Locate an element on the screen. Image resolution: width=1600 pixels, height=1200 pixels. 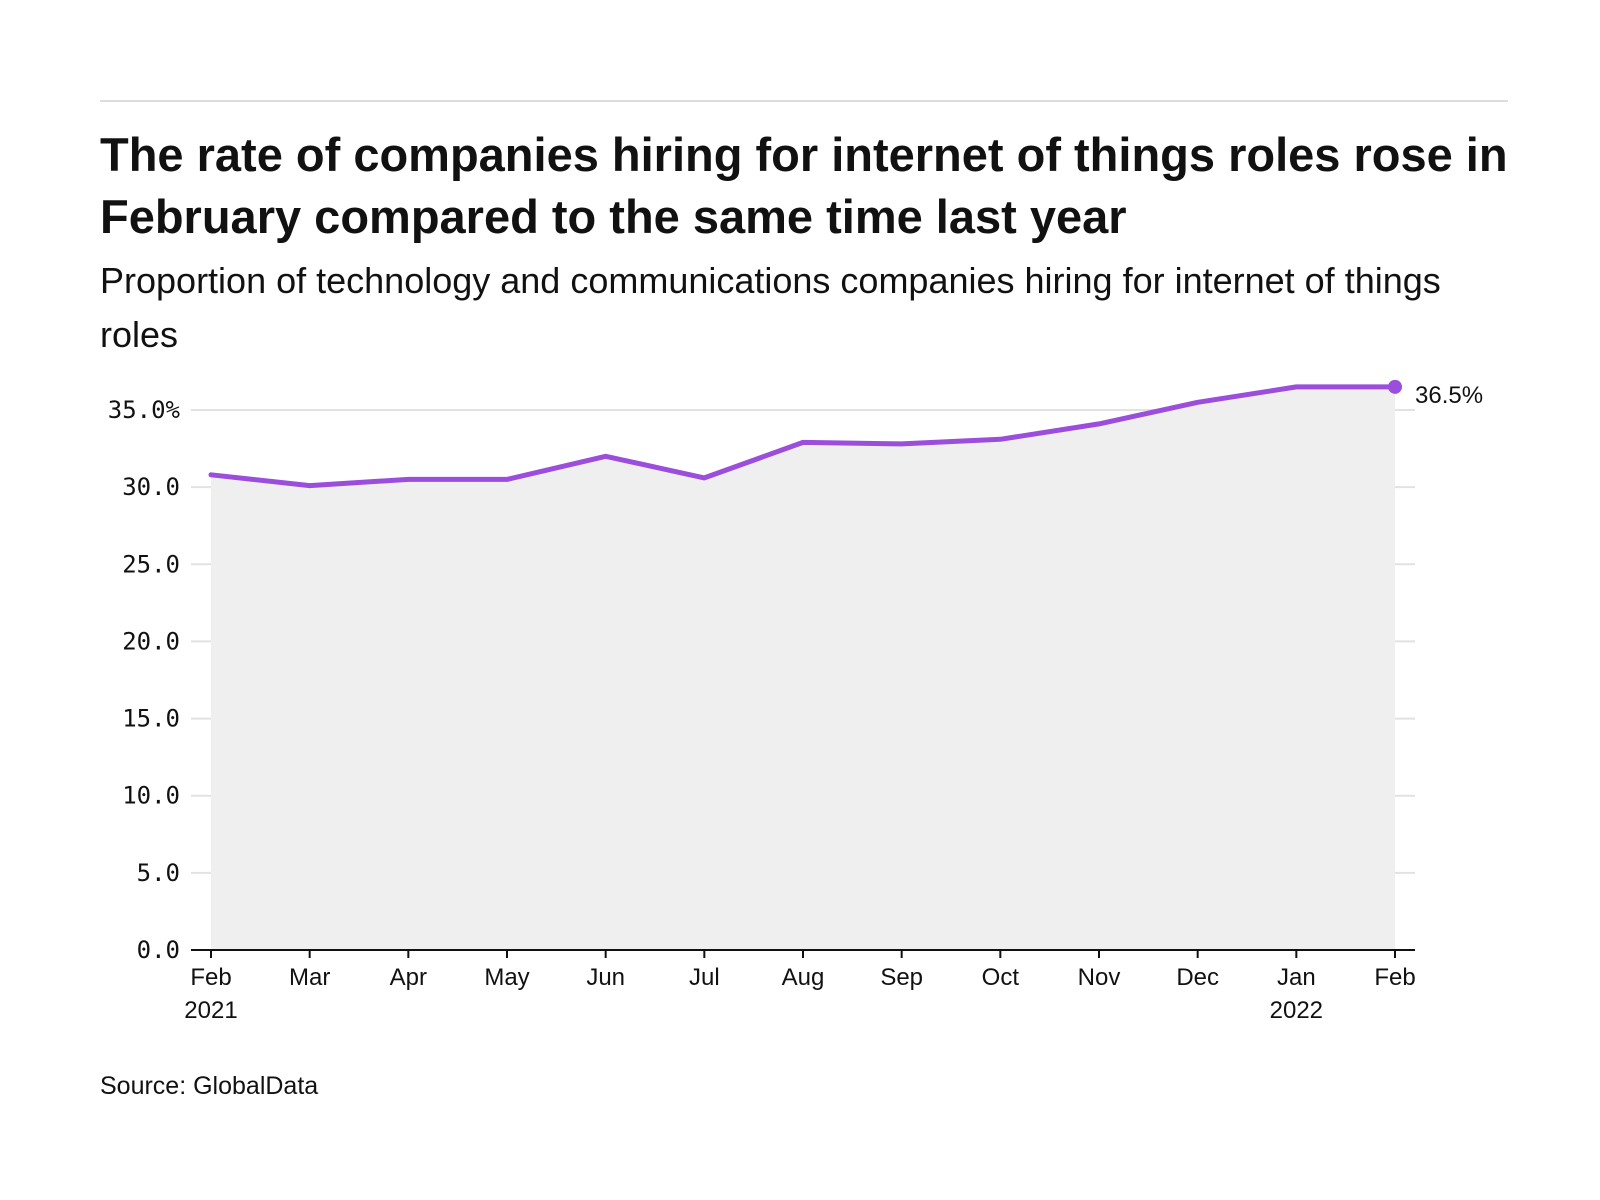
y-tick-label: 15.0 is located at coordinates (151, 719).